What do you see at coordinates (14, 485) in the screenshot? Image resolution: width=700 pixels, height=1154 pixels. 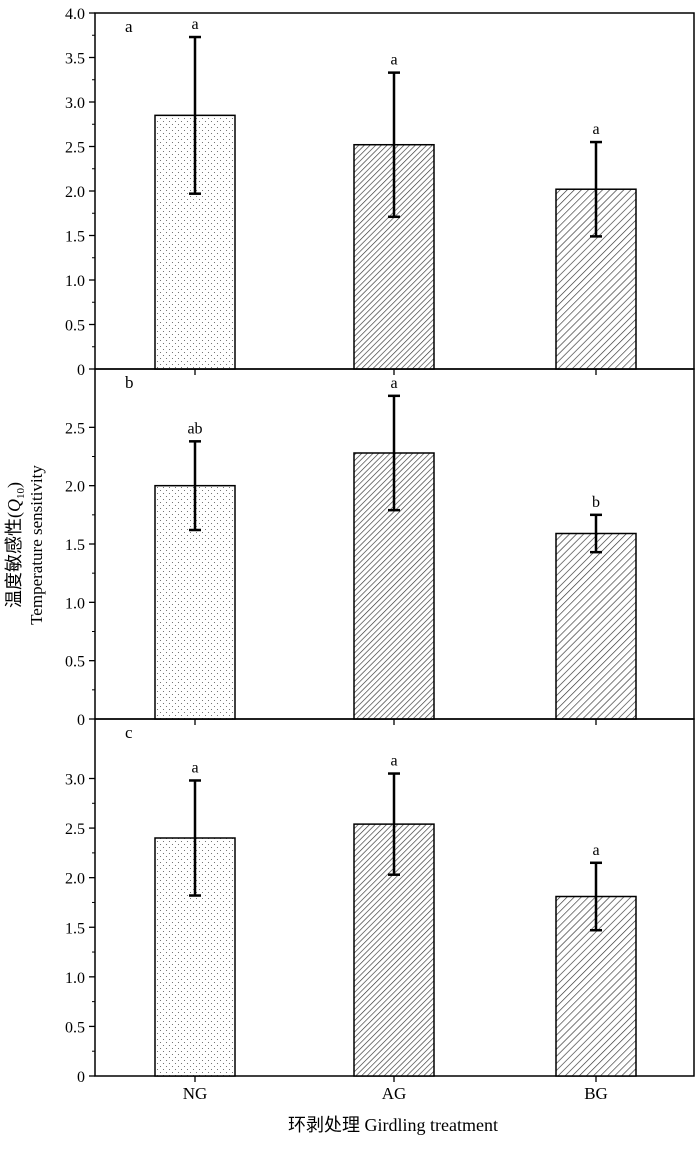 I see `y-label-close-paren: )` at bounding box center [14, 485].